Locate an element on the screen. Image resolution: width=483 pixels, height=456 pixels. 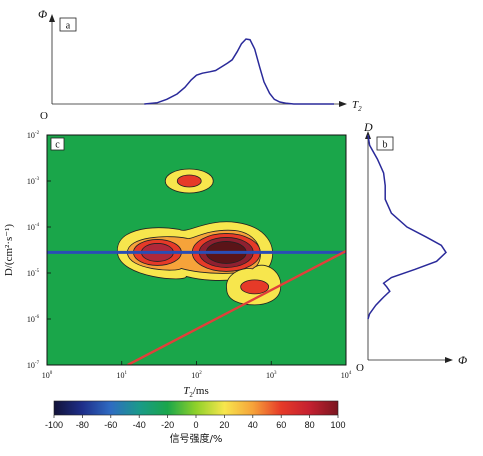
panel-c-x-tick-label: 10³ is located at coordinates (271, 375).